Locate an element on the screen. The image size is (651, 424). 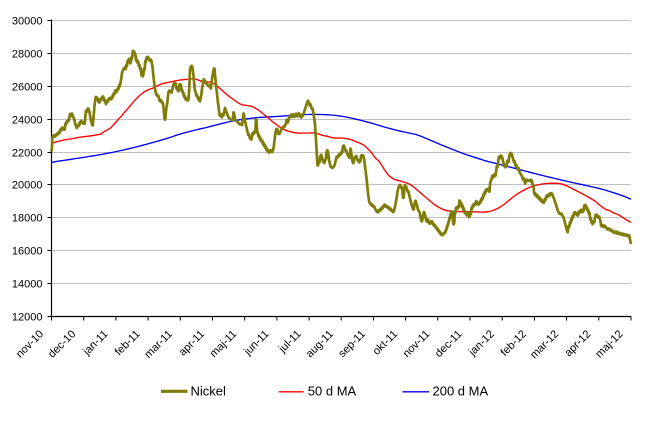
svg-text: 28000 is located at coordinates (27, 54).